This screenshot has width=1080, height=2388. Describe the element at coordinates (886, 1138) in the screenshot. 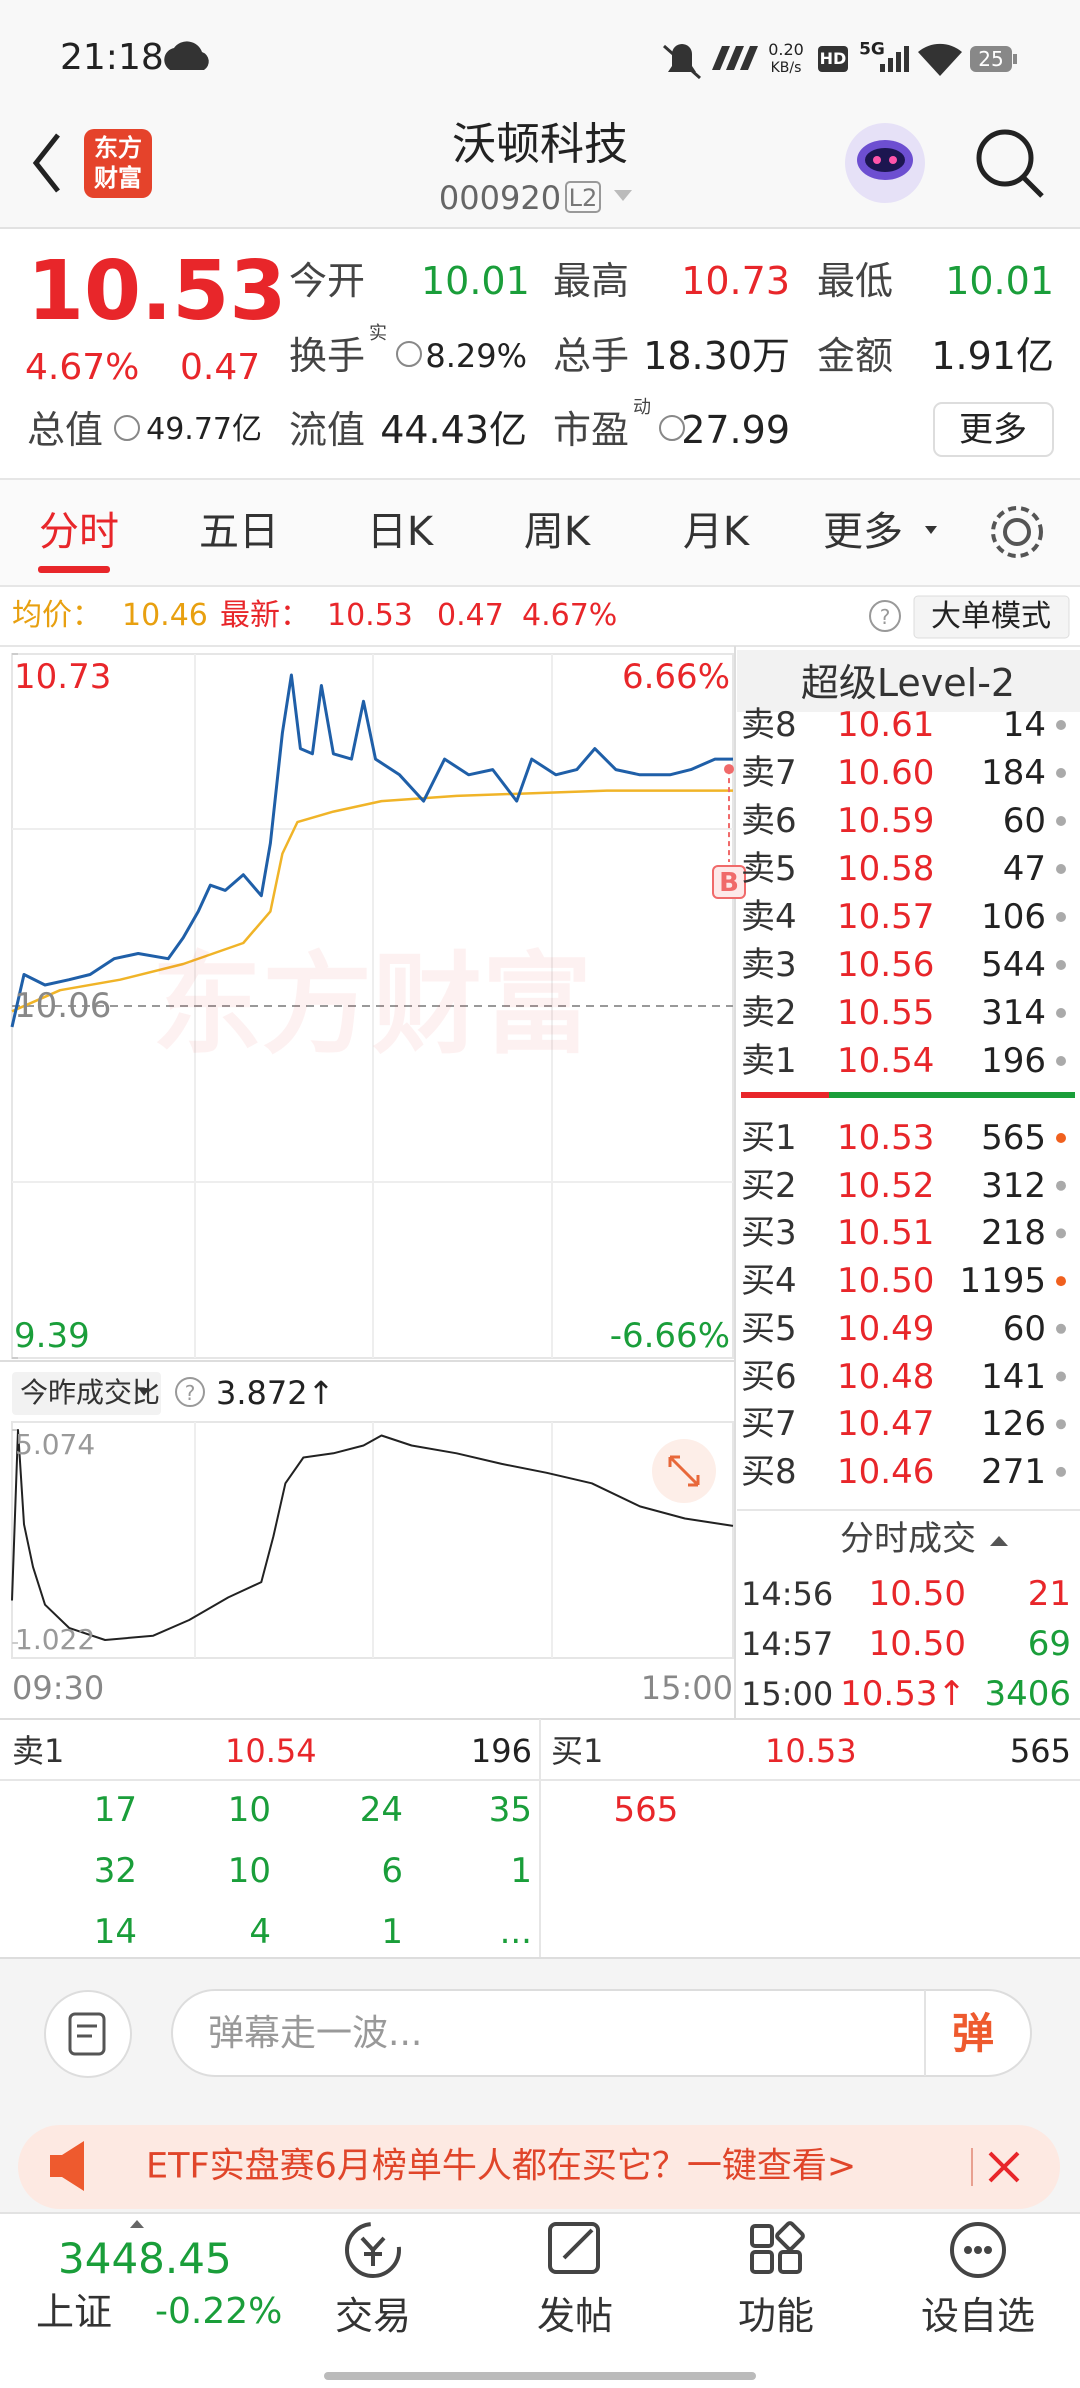

I see `book-price: 10.53` at that location.